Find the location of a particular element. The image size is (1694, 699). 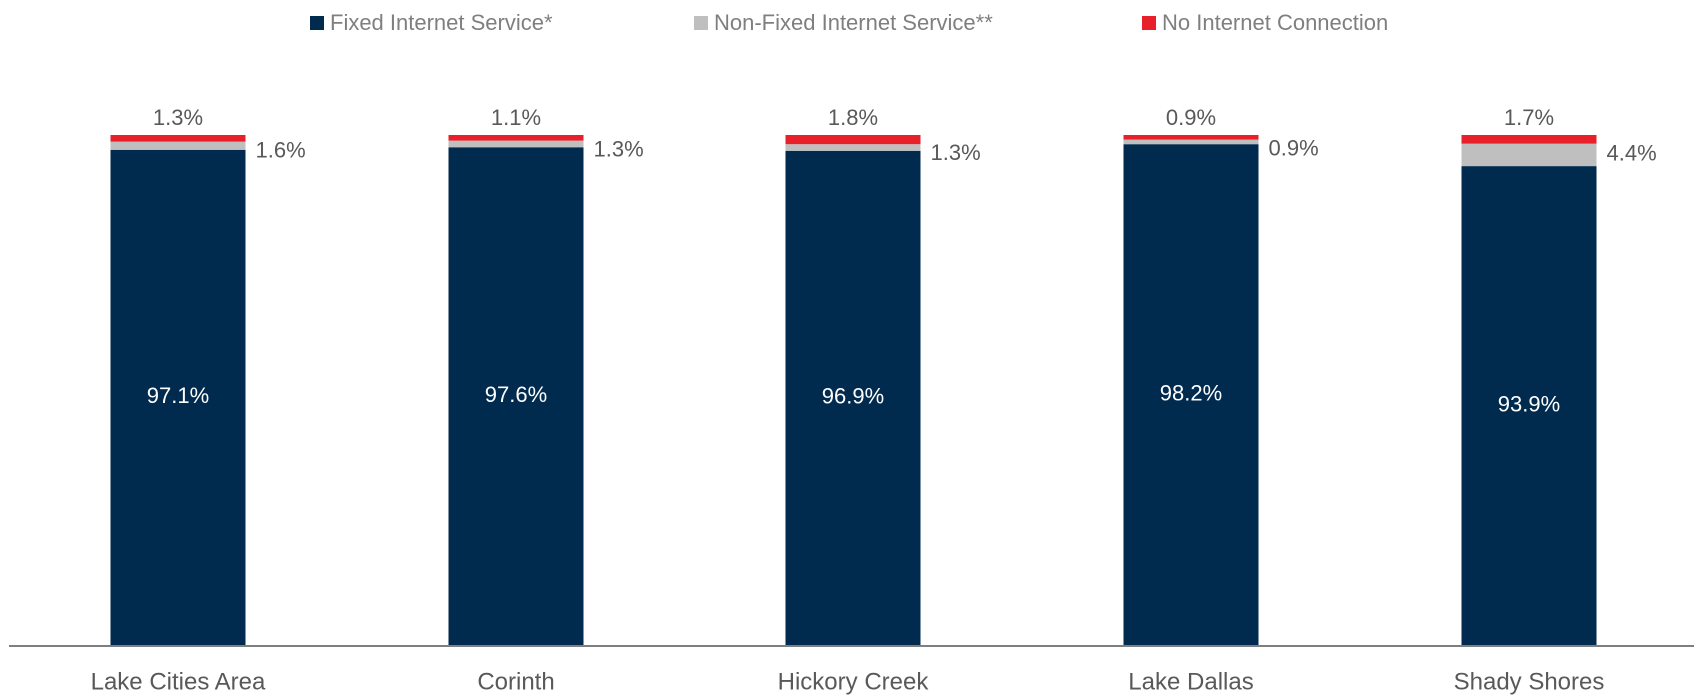

x-tick-label: Lake Cities Area is located at coordinates (178, 681).